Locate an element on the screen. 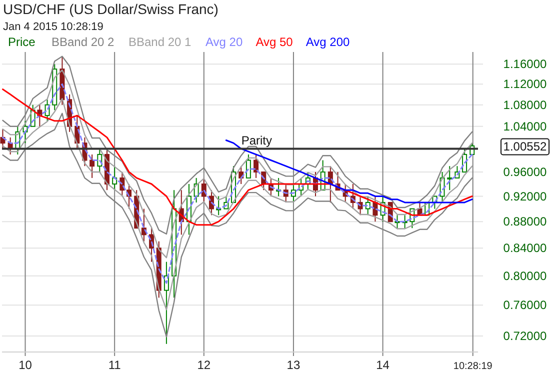 The width and height of the screenshot is (550, 375). x-tick-label: 14 is located at coordinates (383, 365).